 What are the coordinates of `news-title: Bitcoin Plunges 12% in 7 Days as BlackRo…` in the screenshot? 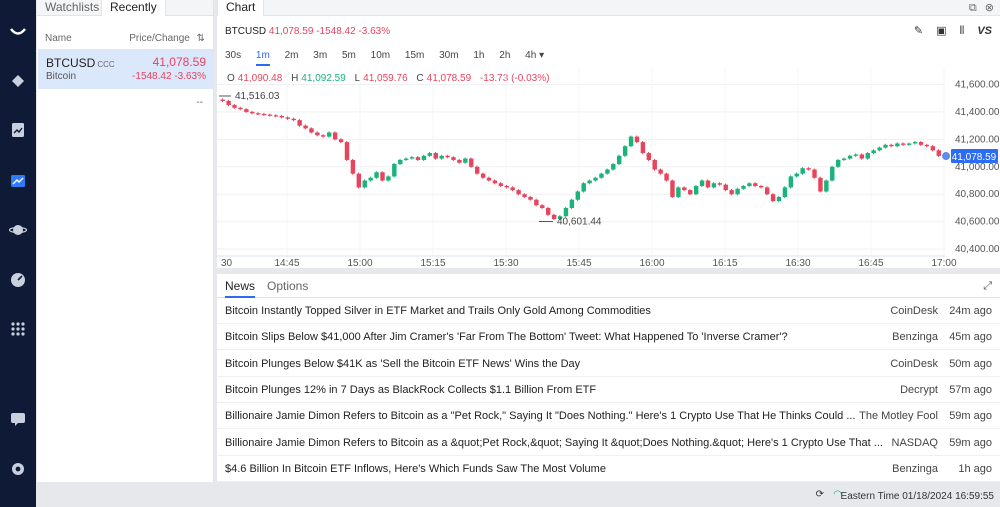 It's located at (411, 389).